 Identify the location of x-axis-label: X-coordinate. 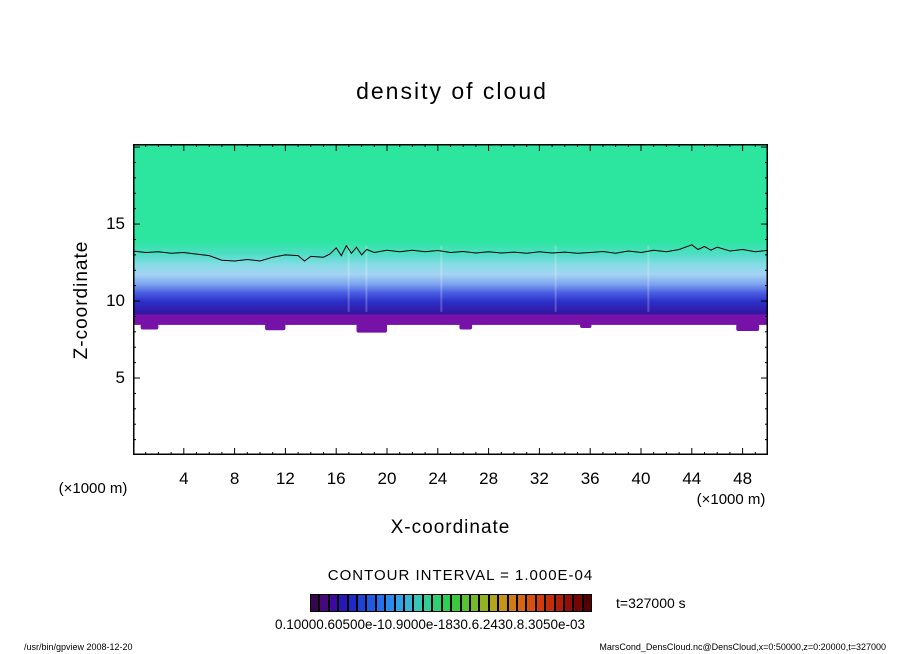
(450, 527).